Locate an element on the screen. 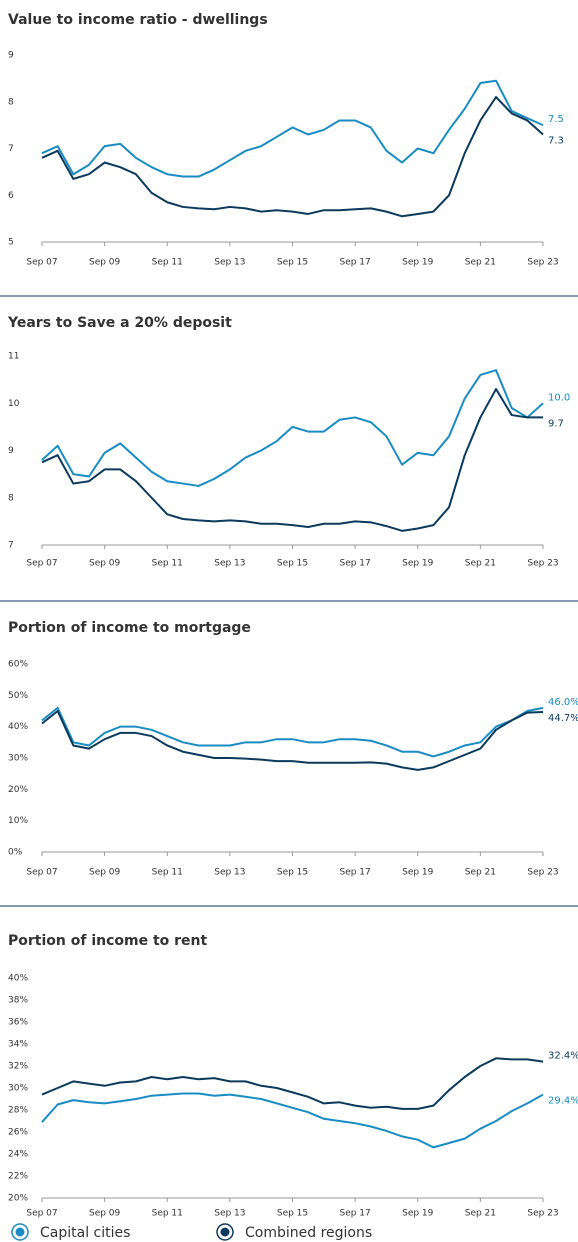  end-label: 7.5 is located at coordinates (556, 119).